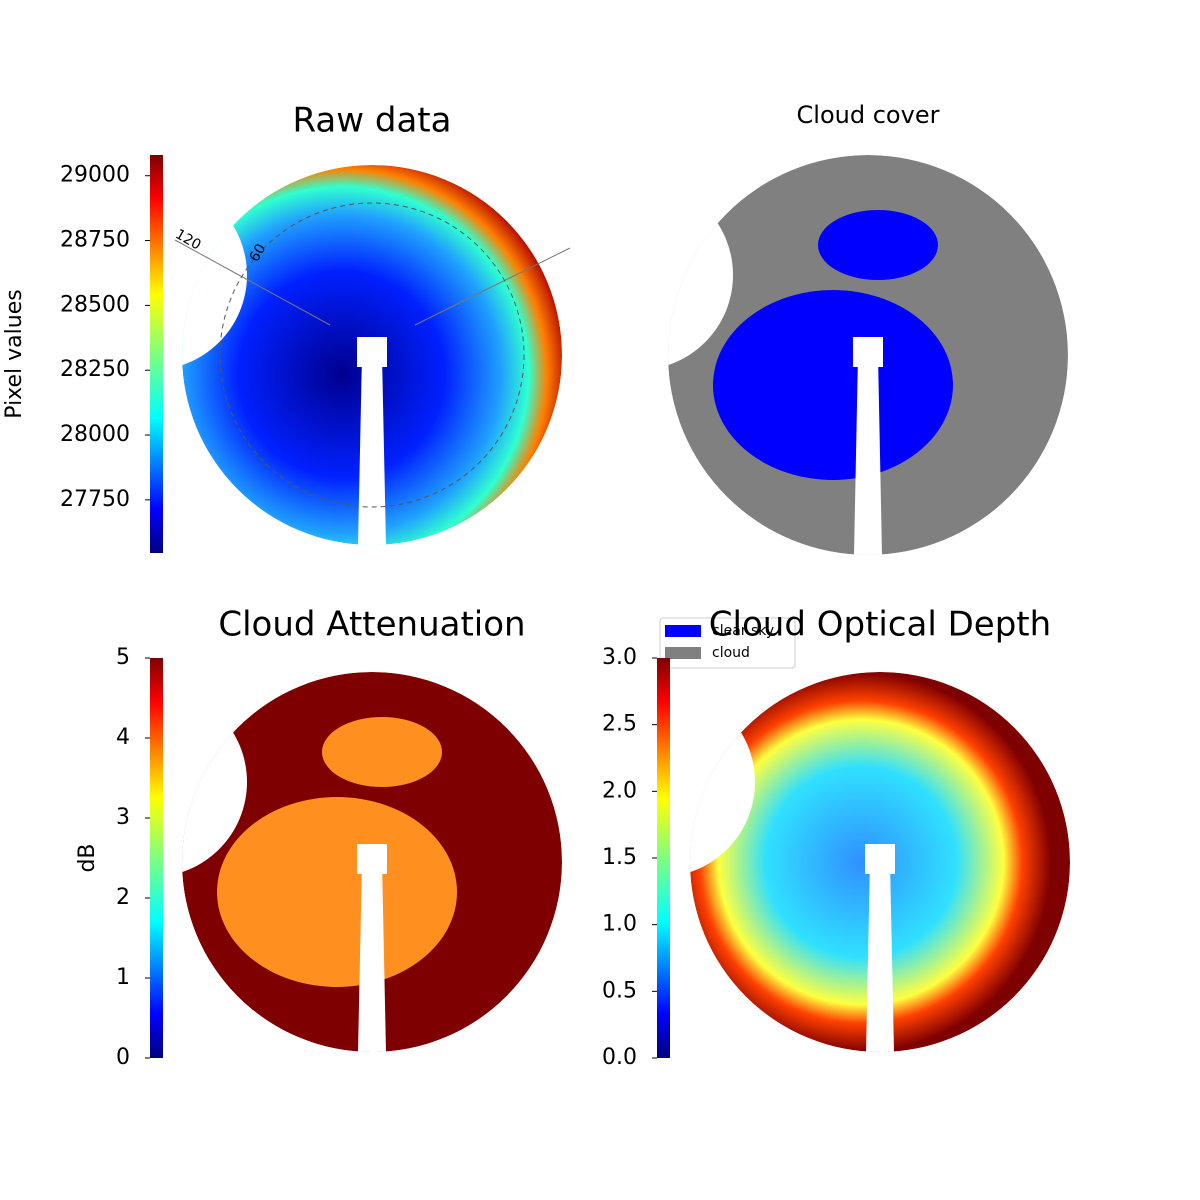 The height and width of the screenshot is (1200, 1200). I want to click on colorbar-tick-label: 2, so click(123, 897).